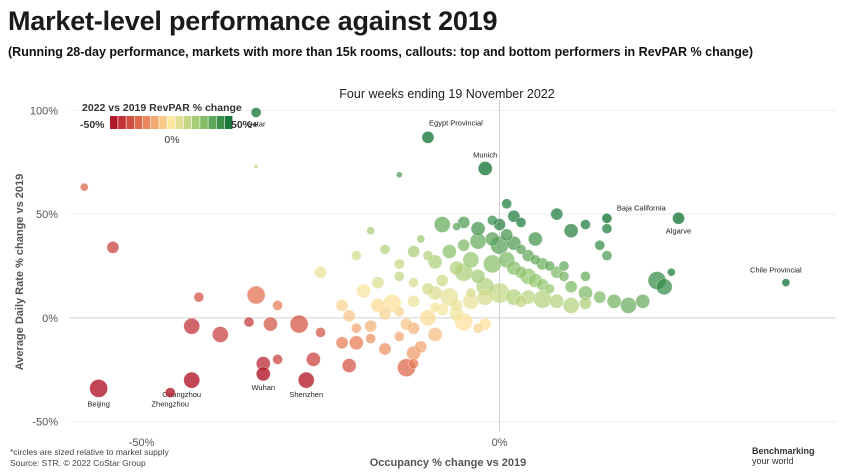 Image resolution: width=844 pixels, height=475 pixels. Describe the element at coordinates (244, 125) in the screenshot. I see `legend-max-label: 50%+` at that location.